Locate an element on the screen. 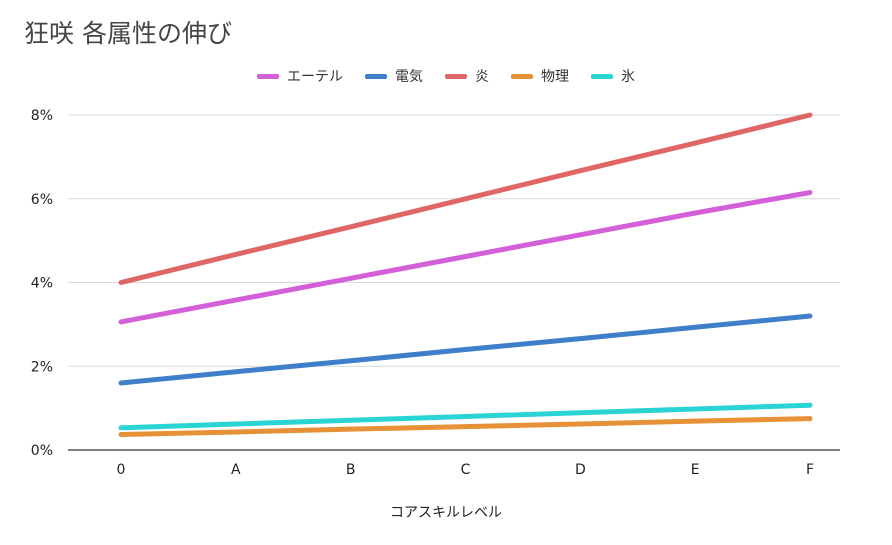 This screenshot has width=892, height=545. legend-item: エーテル is located at coordinates (300, 76).